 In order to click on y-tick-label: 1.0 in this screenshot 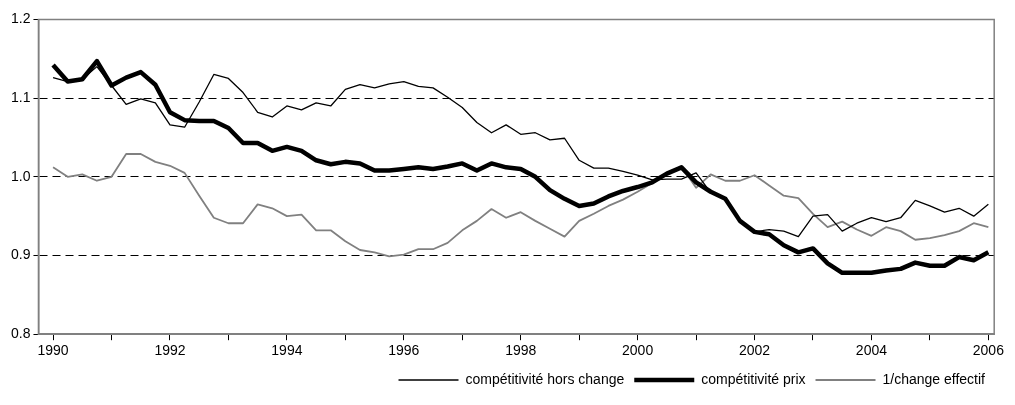, I will do `click(20, 175)`.